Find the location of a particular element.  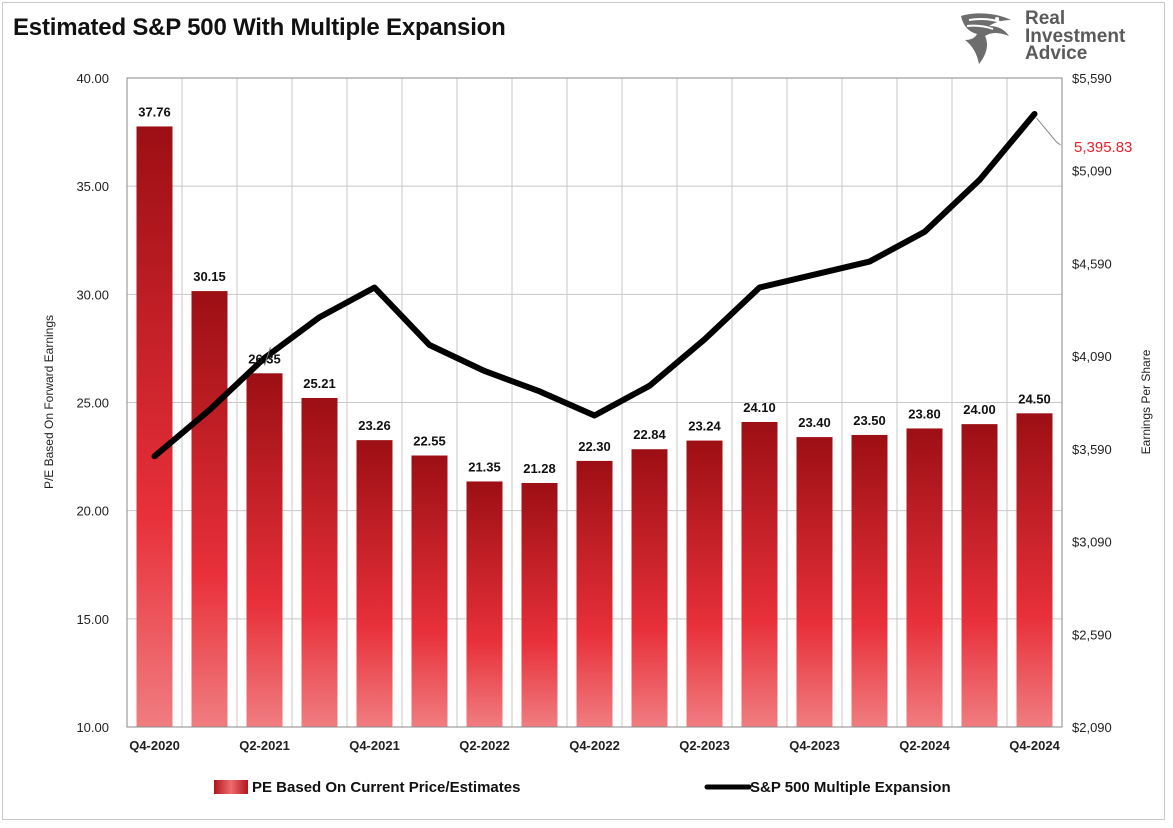

bar-data-label: 22.30 is located at coordinates (594, 446).